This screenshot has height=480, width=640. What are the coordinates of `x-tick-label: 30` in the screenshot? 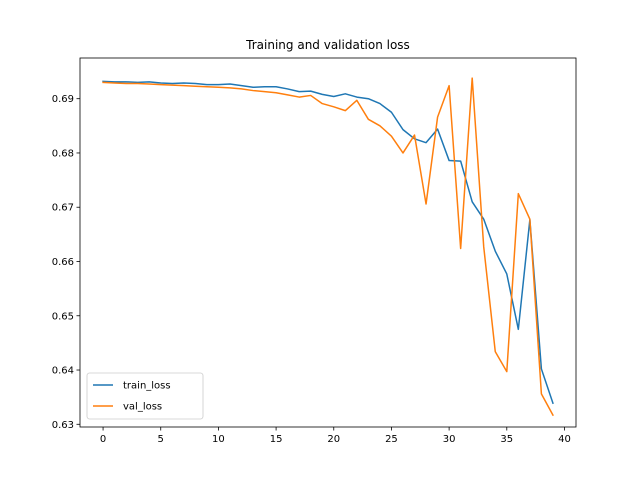 It's located at (449, 439).